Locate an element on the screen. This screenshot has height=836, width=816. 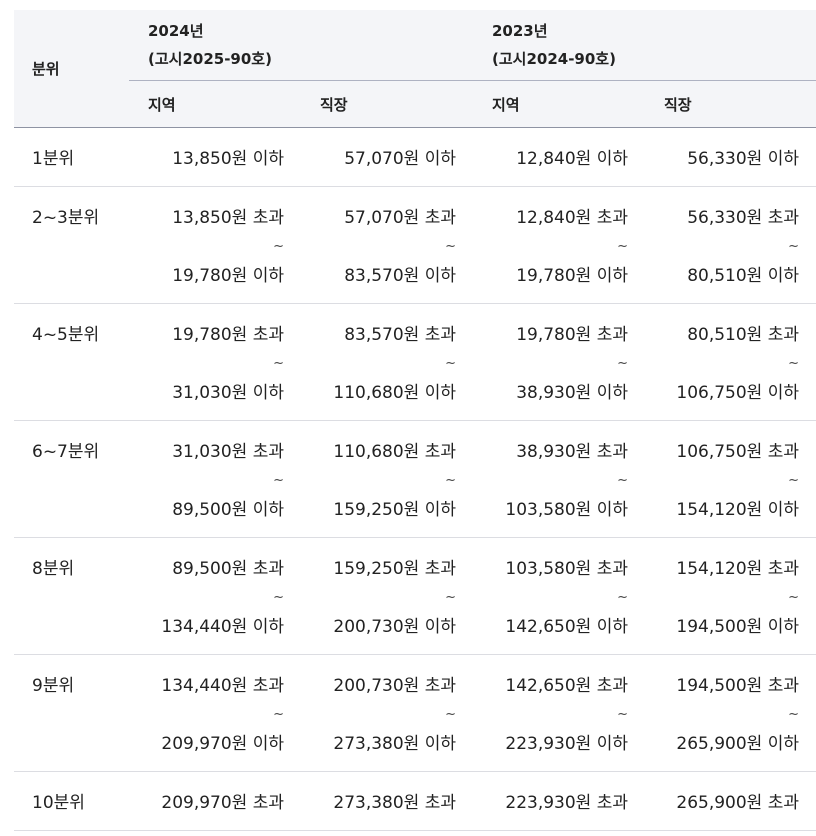
header-row-label: 분위 is located at coordinates (71, 69).